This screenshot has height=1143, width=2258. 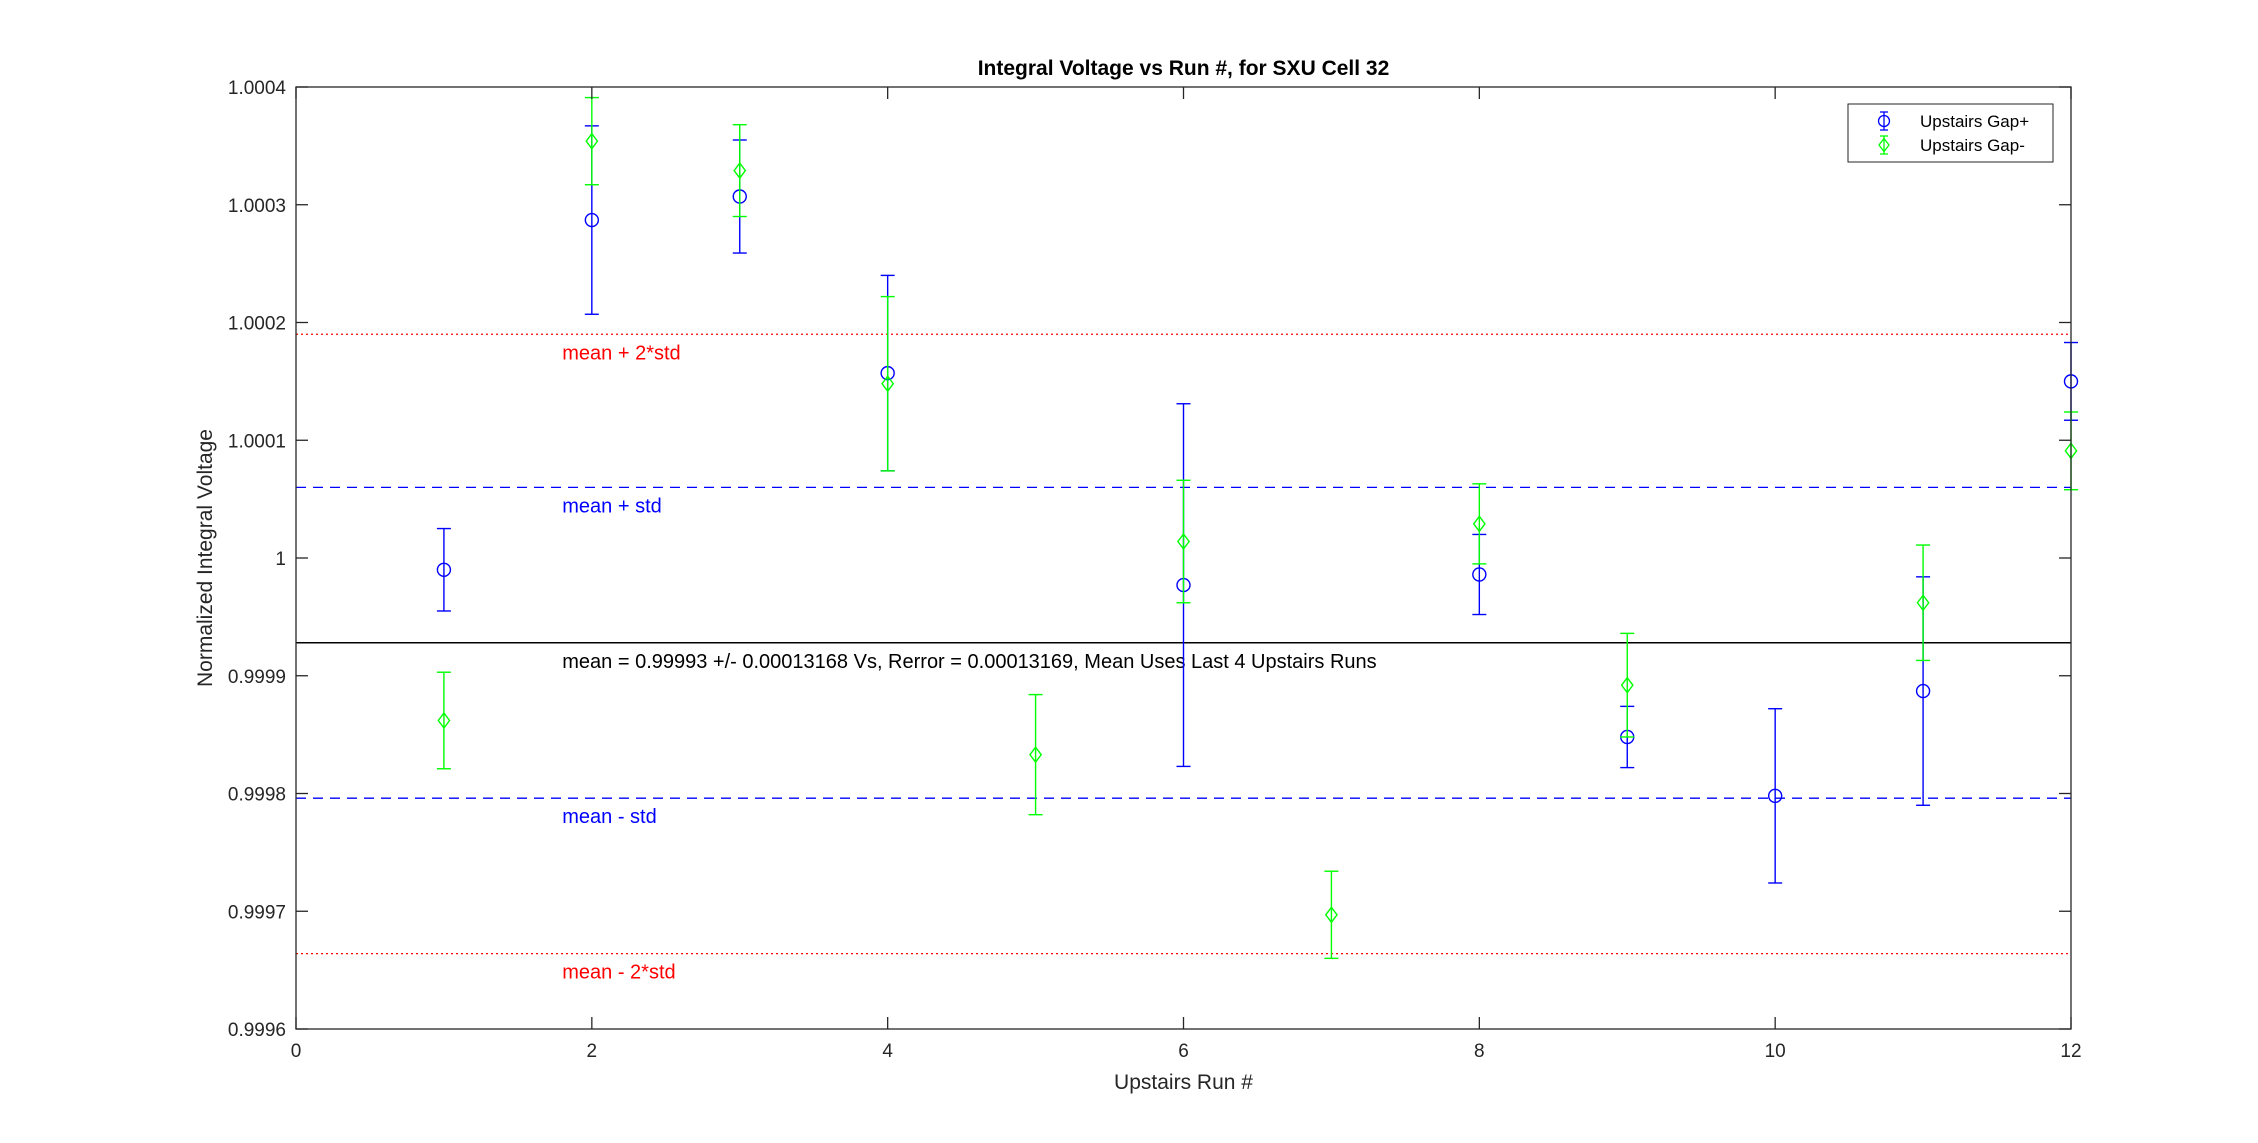 What do you see at coordinates (887, 1051) in the screenshot?
I see `x-tick-label: 4` at bounding box center [887, 1051].